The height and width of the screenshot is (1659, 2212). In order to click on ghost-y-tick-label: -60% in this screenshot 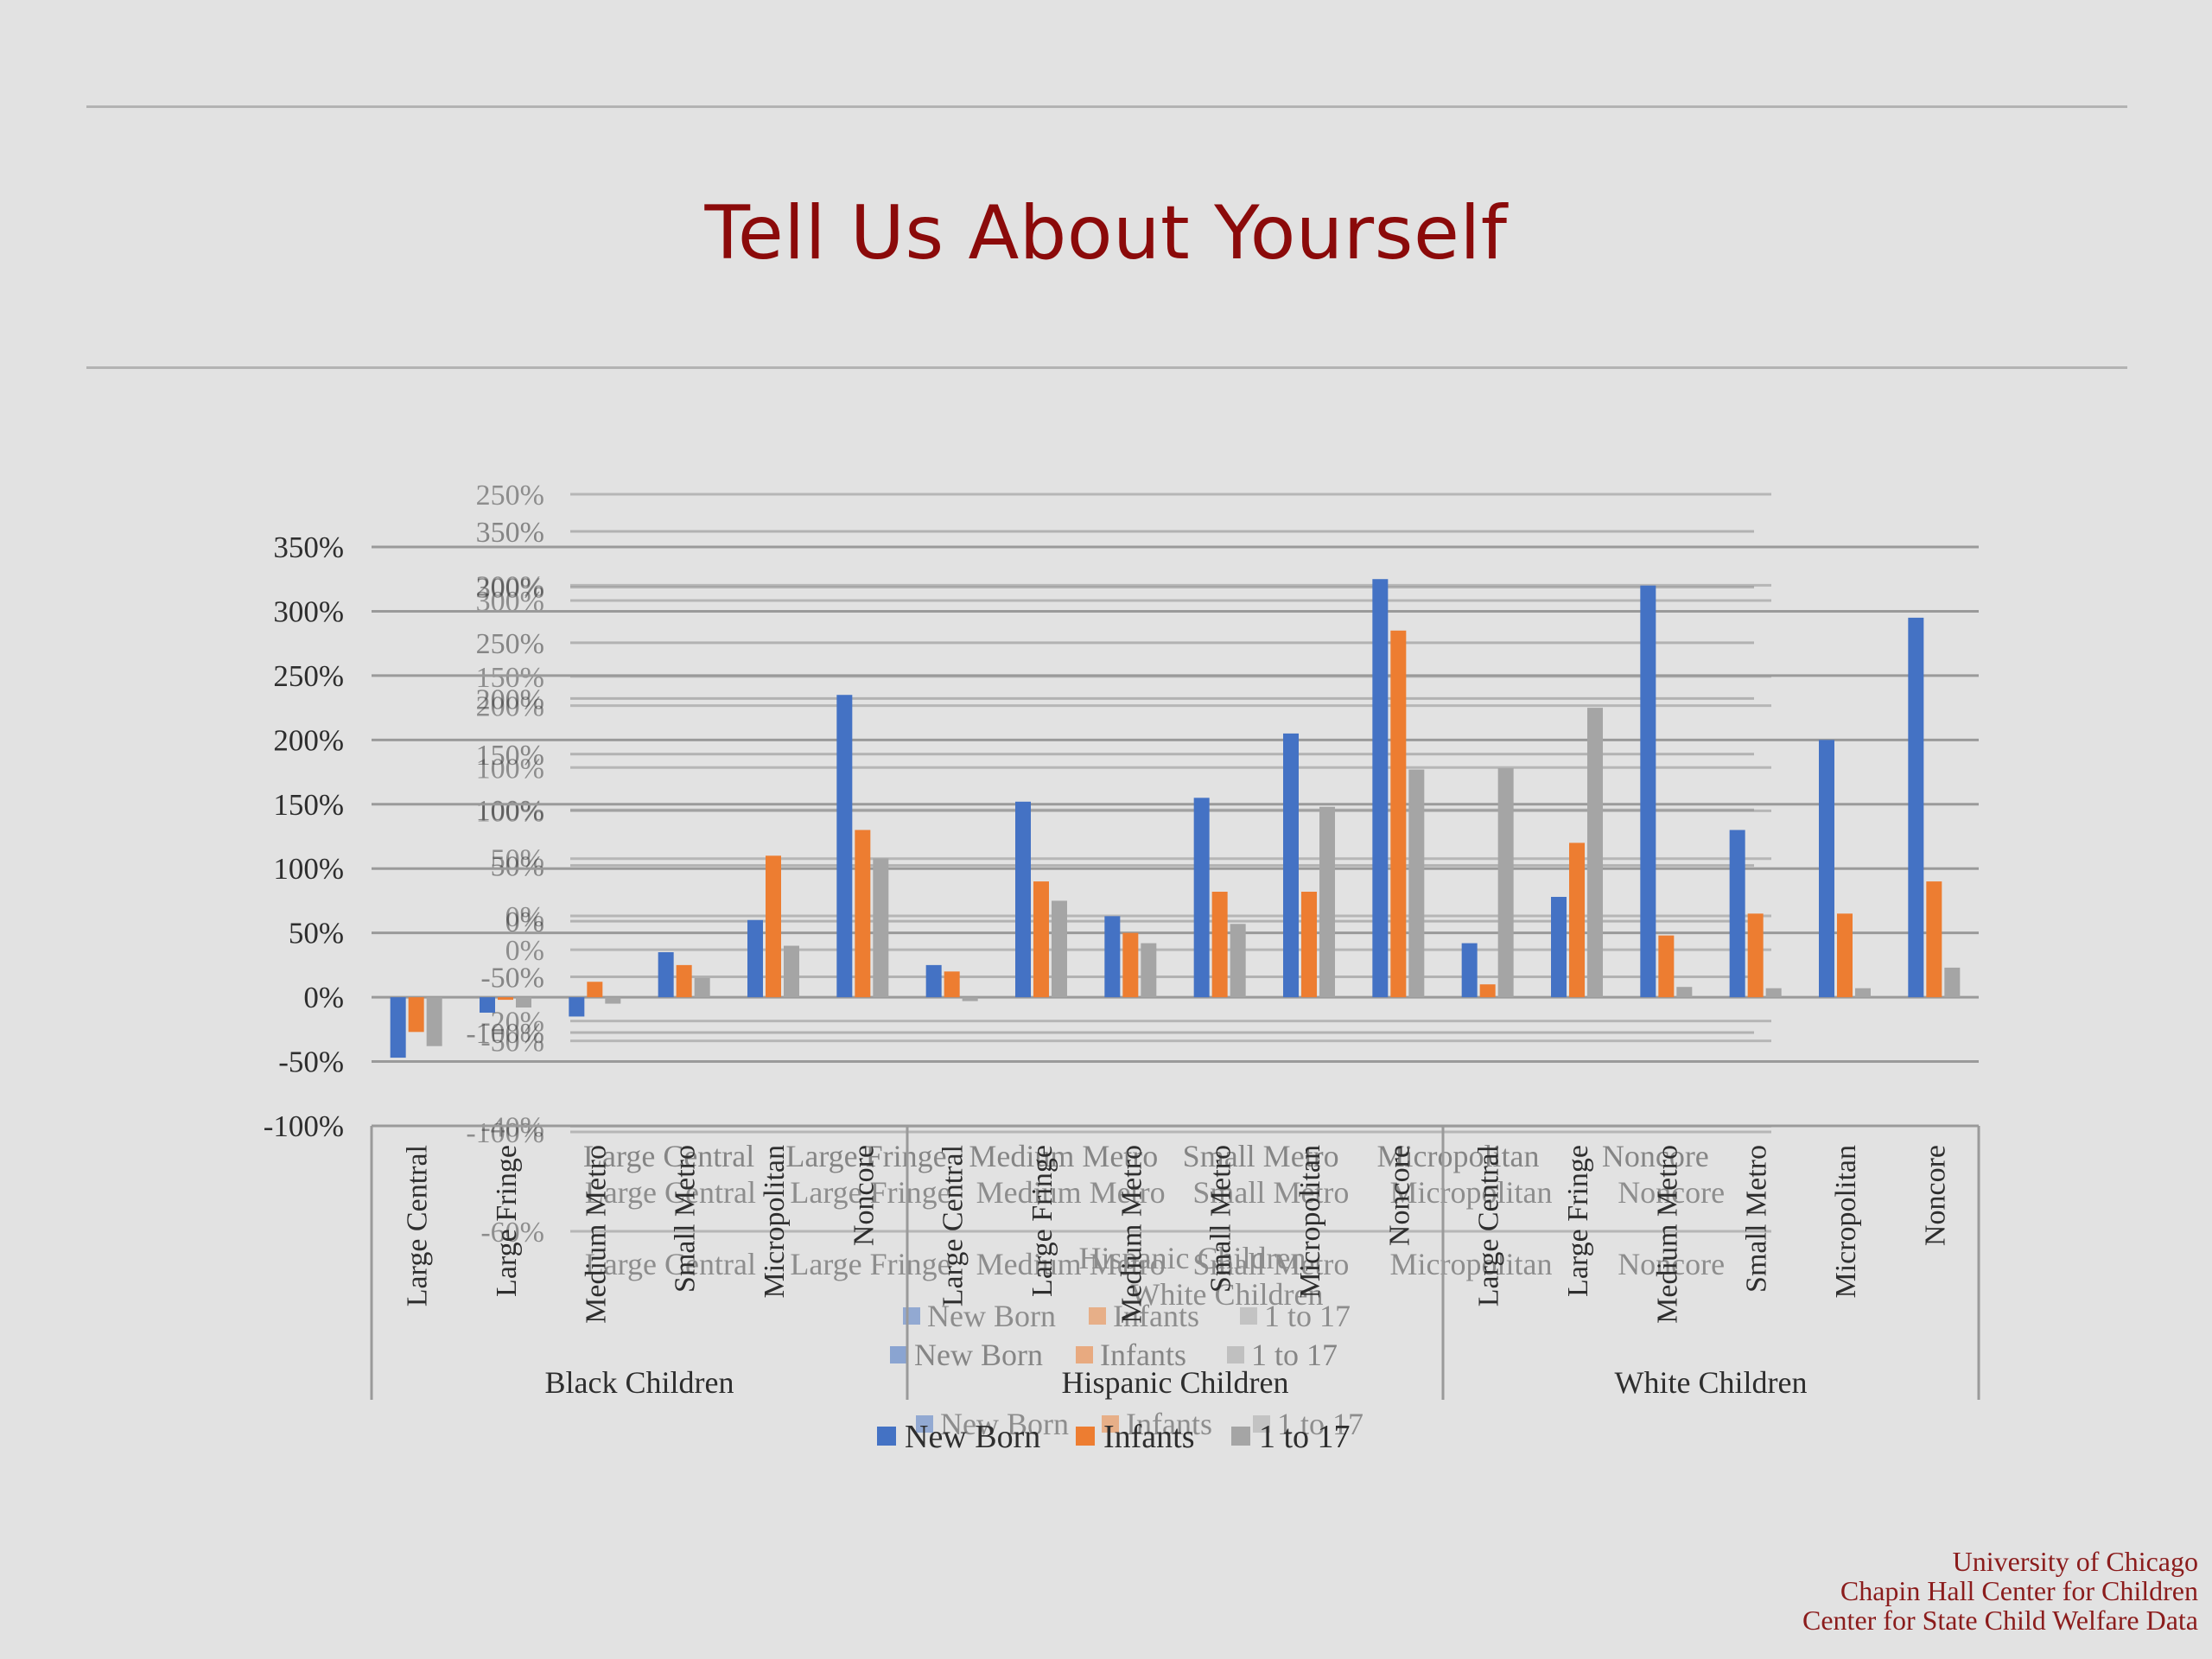, I will do `click(512, 1233)`.